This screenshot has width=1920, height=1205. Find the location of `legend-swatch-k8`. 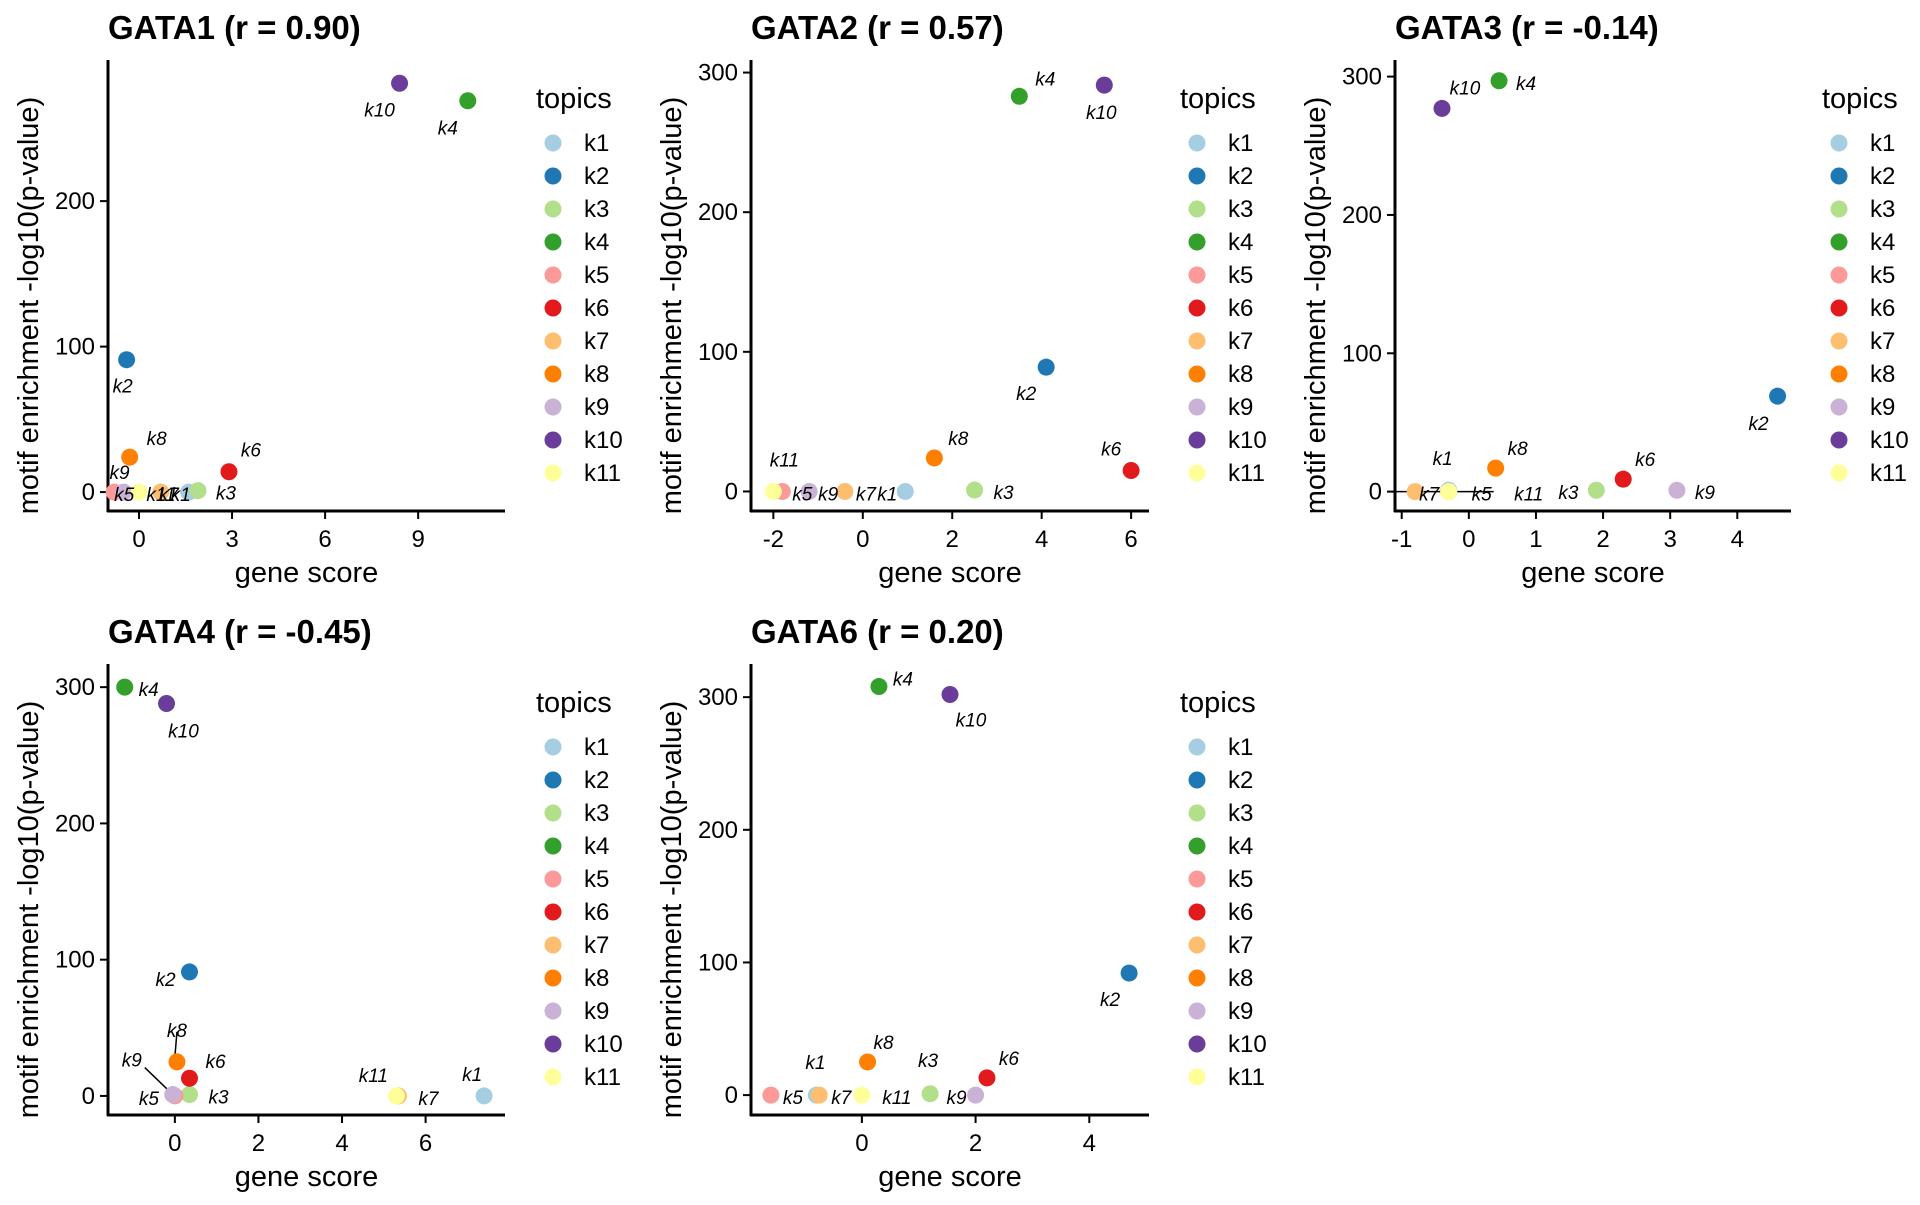

legend-swatch-k8 is located at coordinates (553, 374).